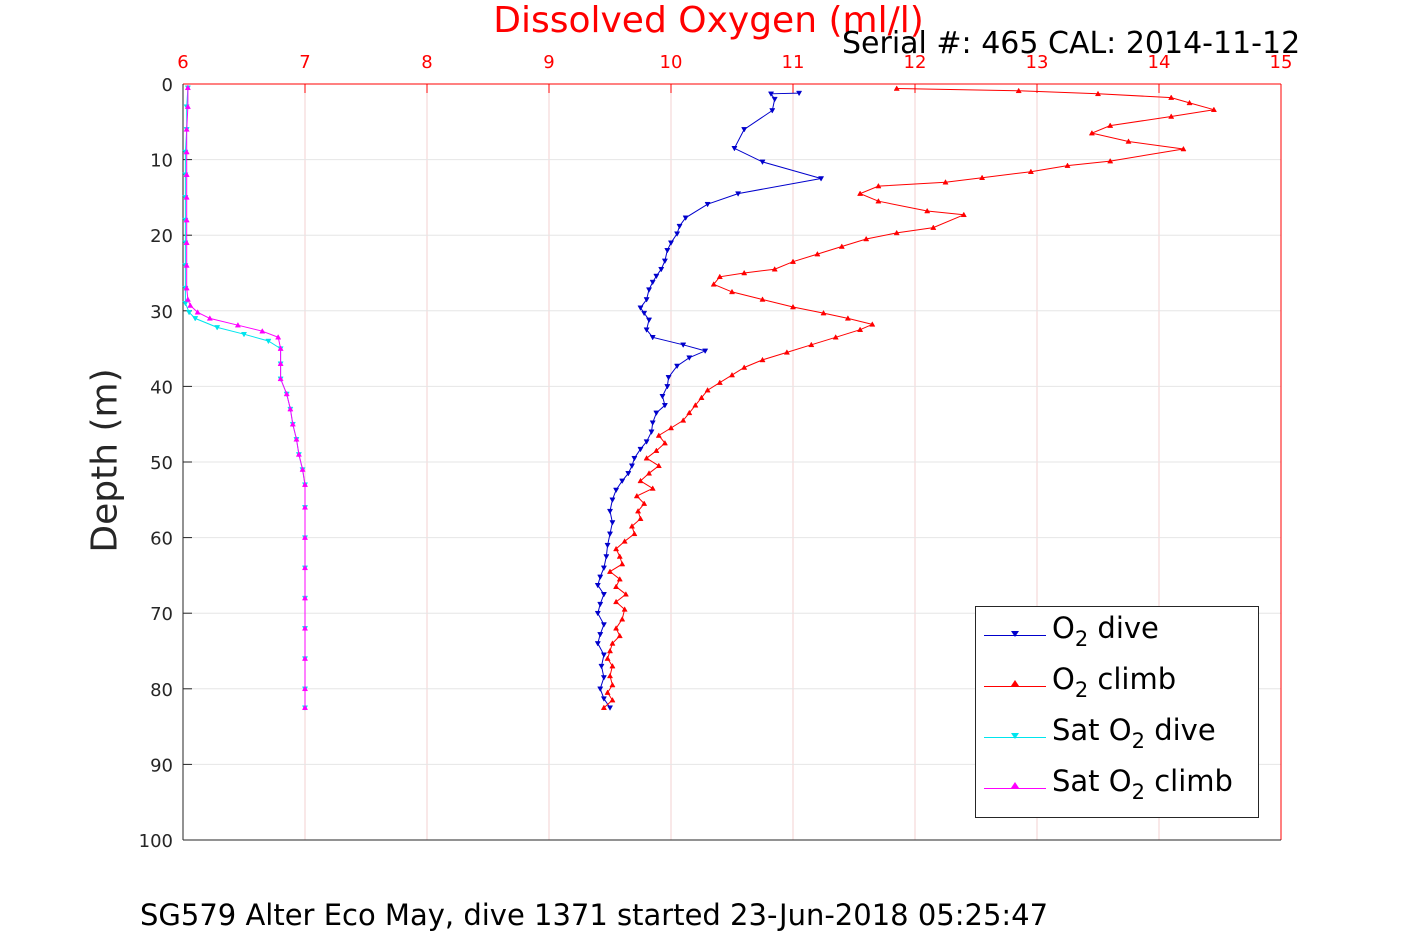 Image resolution: width=1417 pixels, height=945 pixels. What do you see at coordinates (1281, 62) in the screenshot?
I see `x-tick-label: 15` at bounding box center [1281, 62].